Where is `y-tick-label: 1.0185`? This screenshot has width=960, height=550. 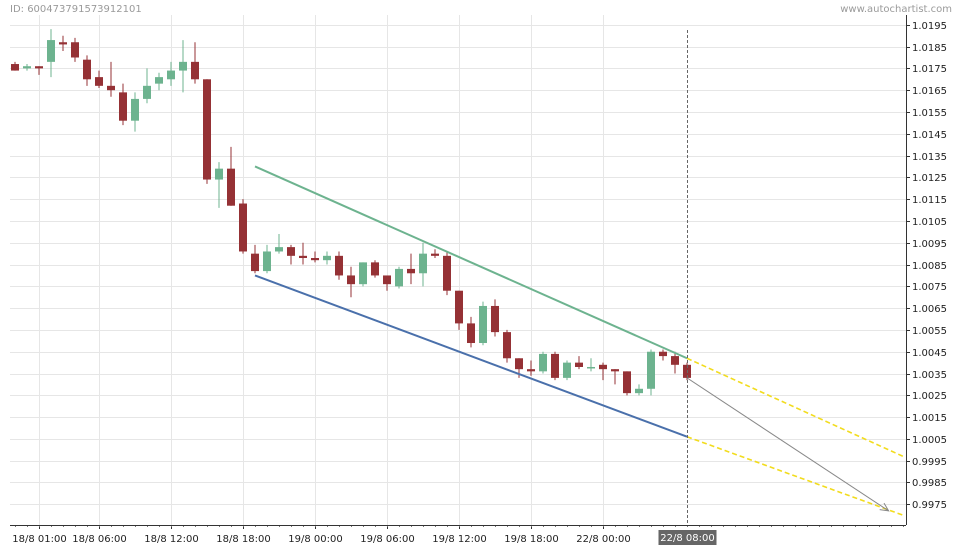
y-tick-label: 1.0185 is located at coordinates (929, 48).